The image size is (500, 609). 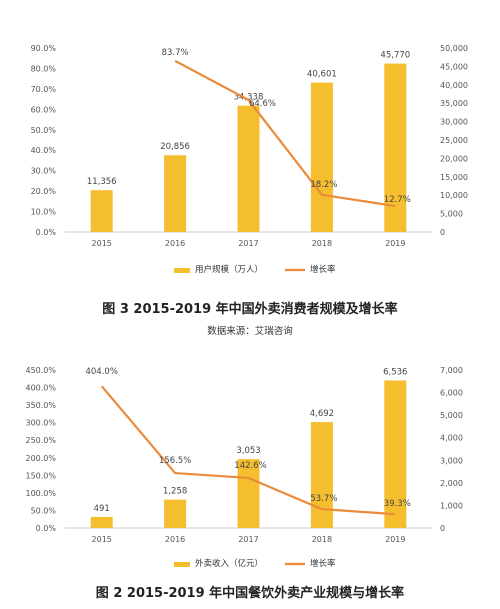 I want to click on c1-bar-label: 11,356, so click(x=102, y=182).